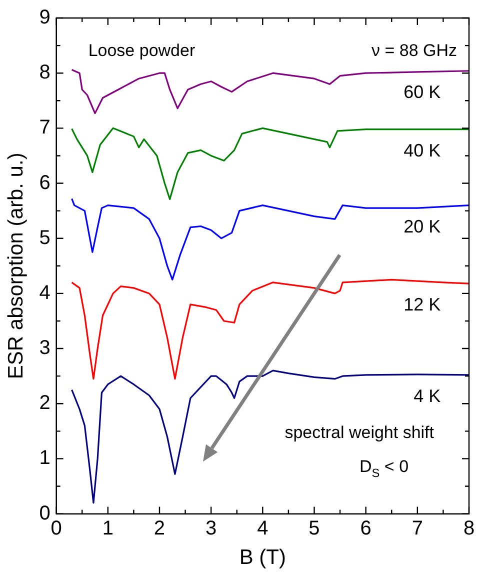 This screenshot has height=575, width=479. I want to click on y-tick-label: 3, so click(44, 348).